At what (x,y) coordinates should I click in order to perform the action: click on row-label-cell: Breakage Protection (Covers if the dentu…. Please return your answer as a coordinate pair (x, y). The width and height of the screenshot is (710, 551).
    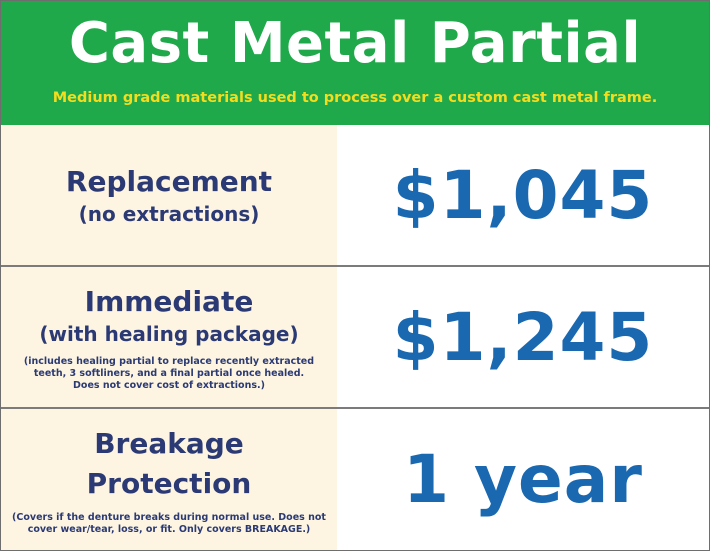
    Looking at the image, I should click on (169, 479).